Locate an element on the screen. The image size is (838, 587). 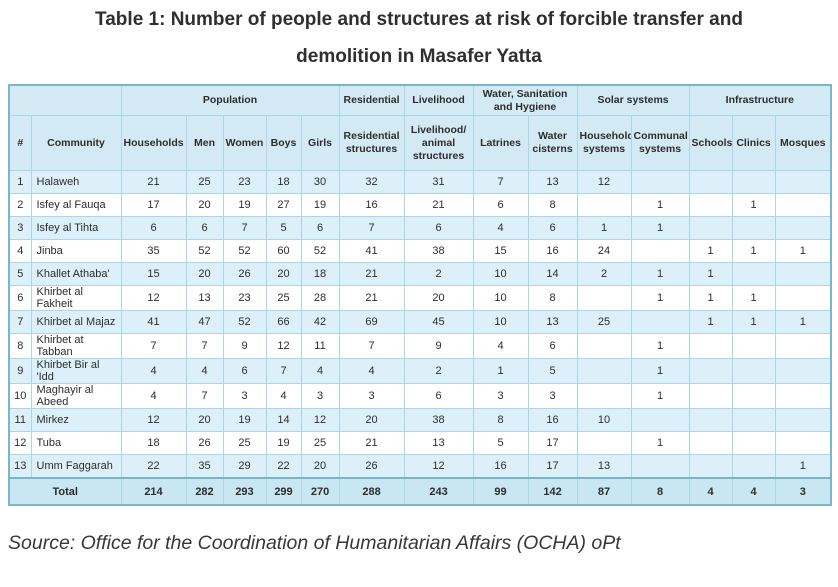
row-index-cell: 6 is located at coordinates (20, 298).